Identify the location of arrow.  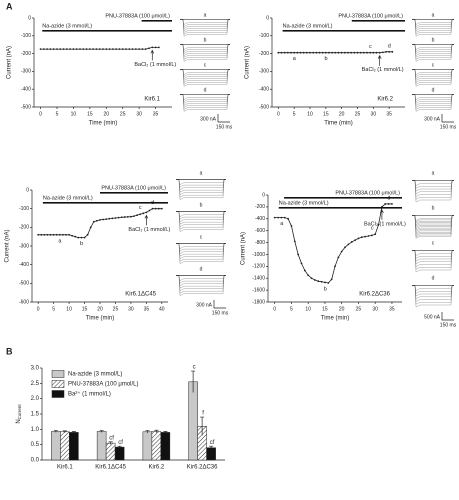
(379, 60).